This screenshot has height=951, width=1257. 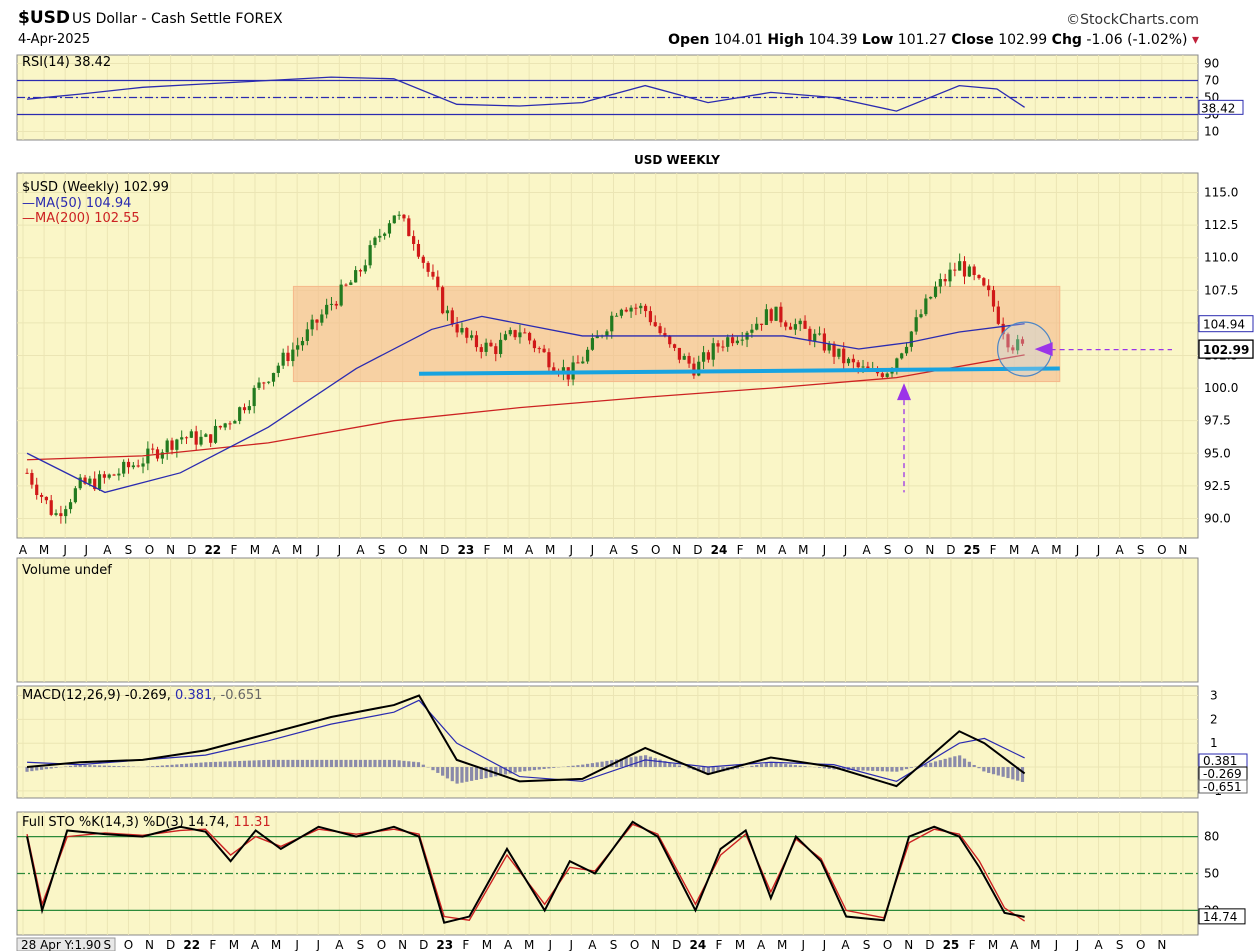 I want to click on bottom-x-tick-label: F, so click(x=972, y=944).